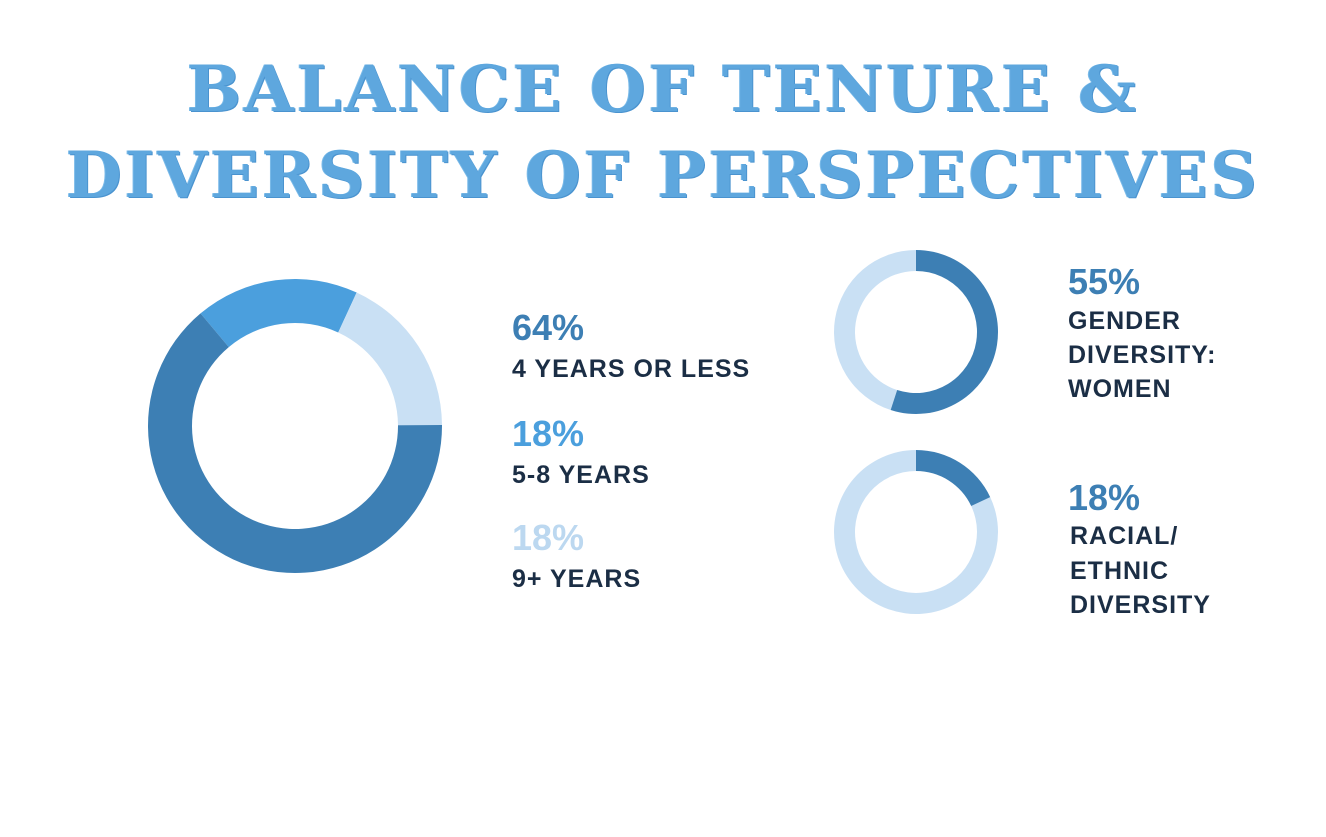 This screenshot has height=837, width=1326. I want to click on tenure-label-3: 9+ YEARS, so click(576, 579).